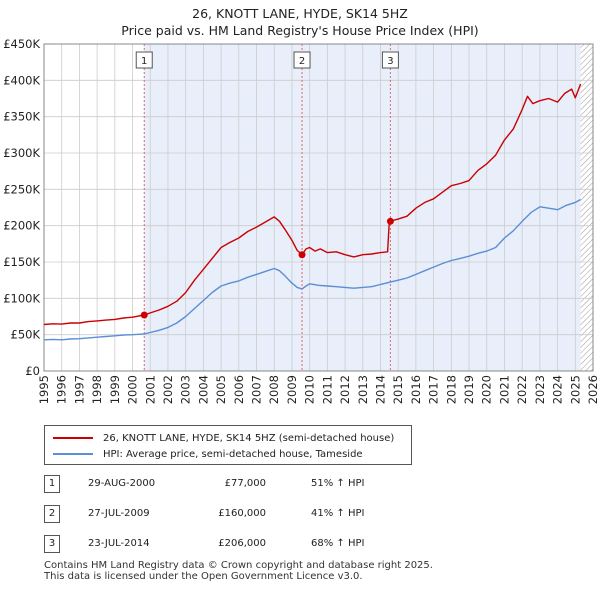 Image resolution: width=600 pixels, height=590 pixels. Describe the element at coordinates (338, 543) in the screenshot. I see `sale-hpi-change: 68% ↑ HPI` at that location.